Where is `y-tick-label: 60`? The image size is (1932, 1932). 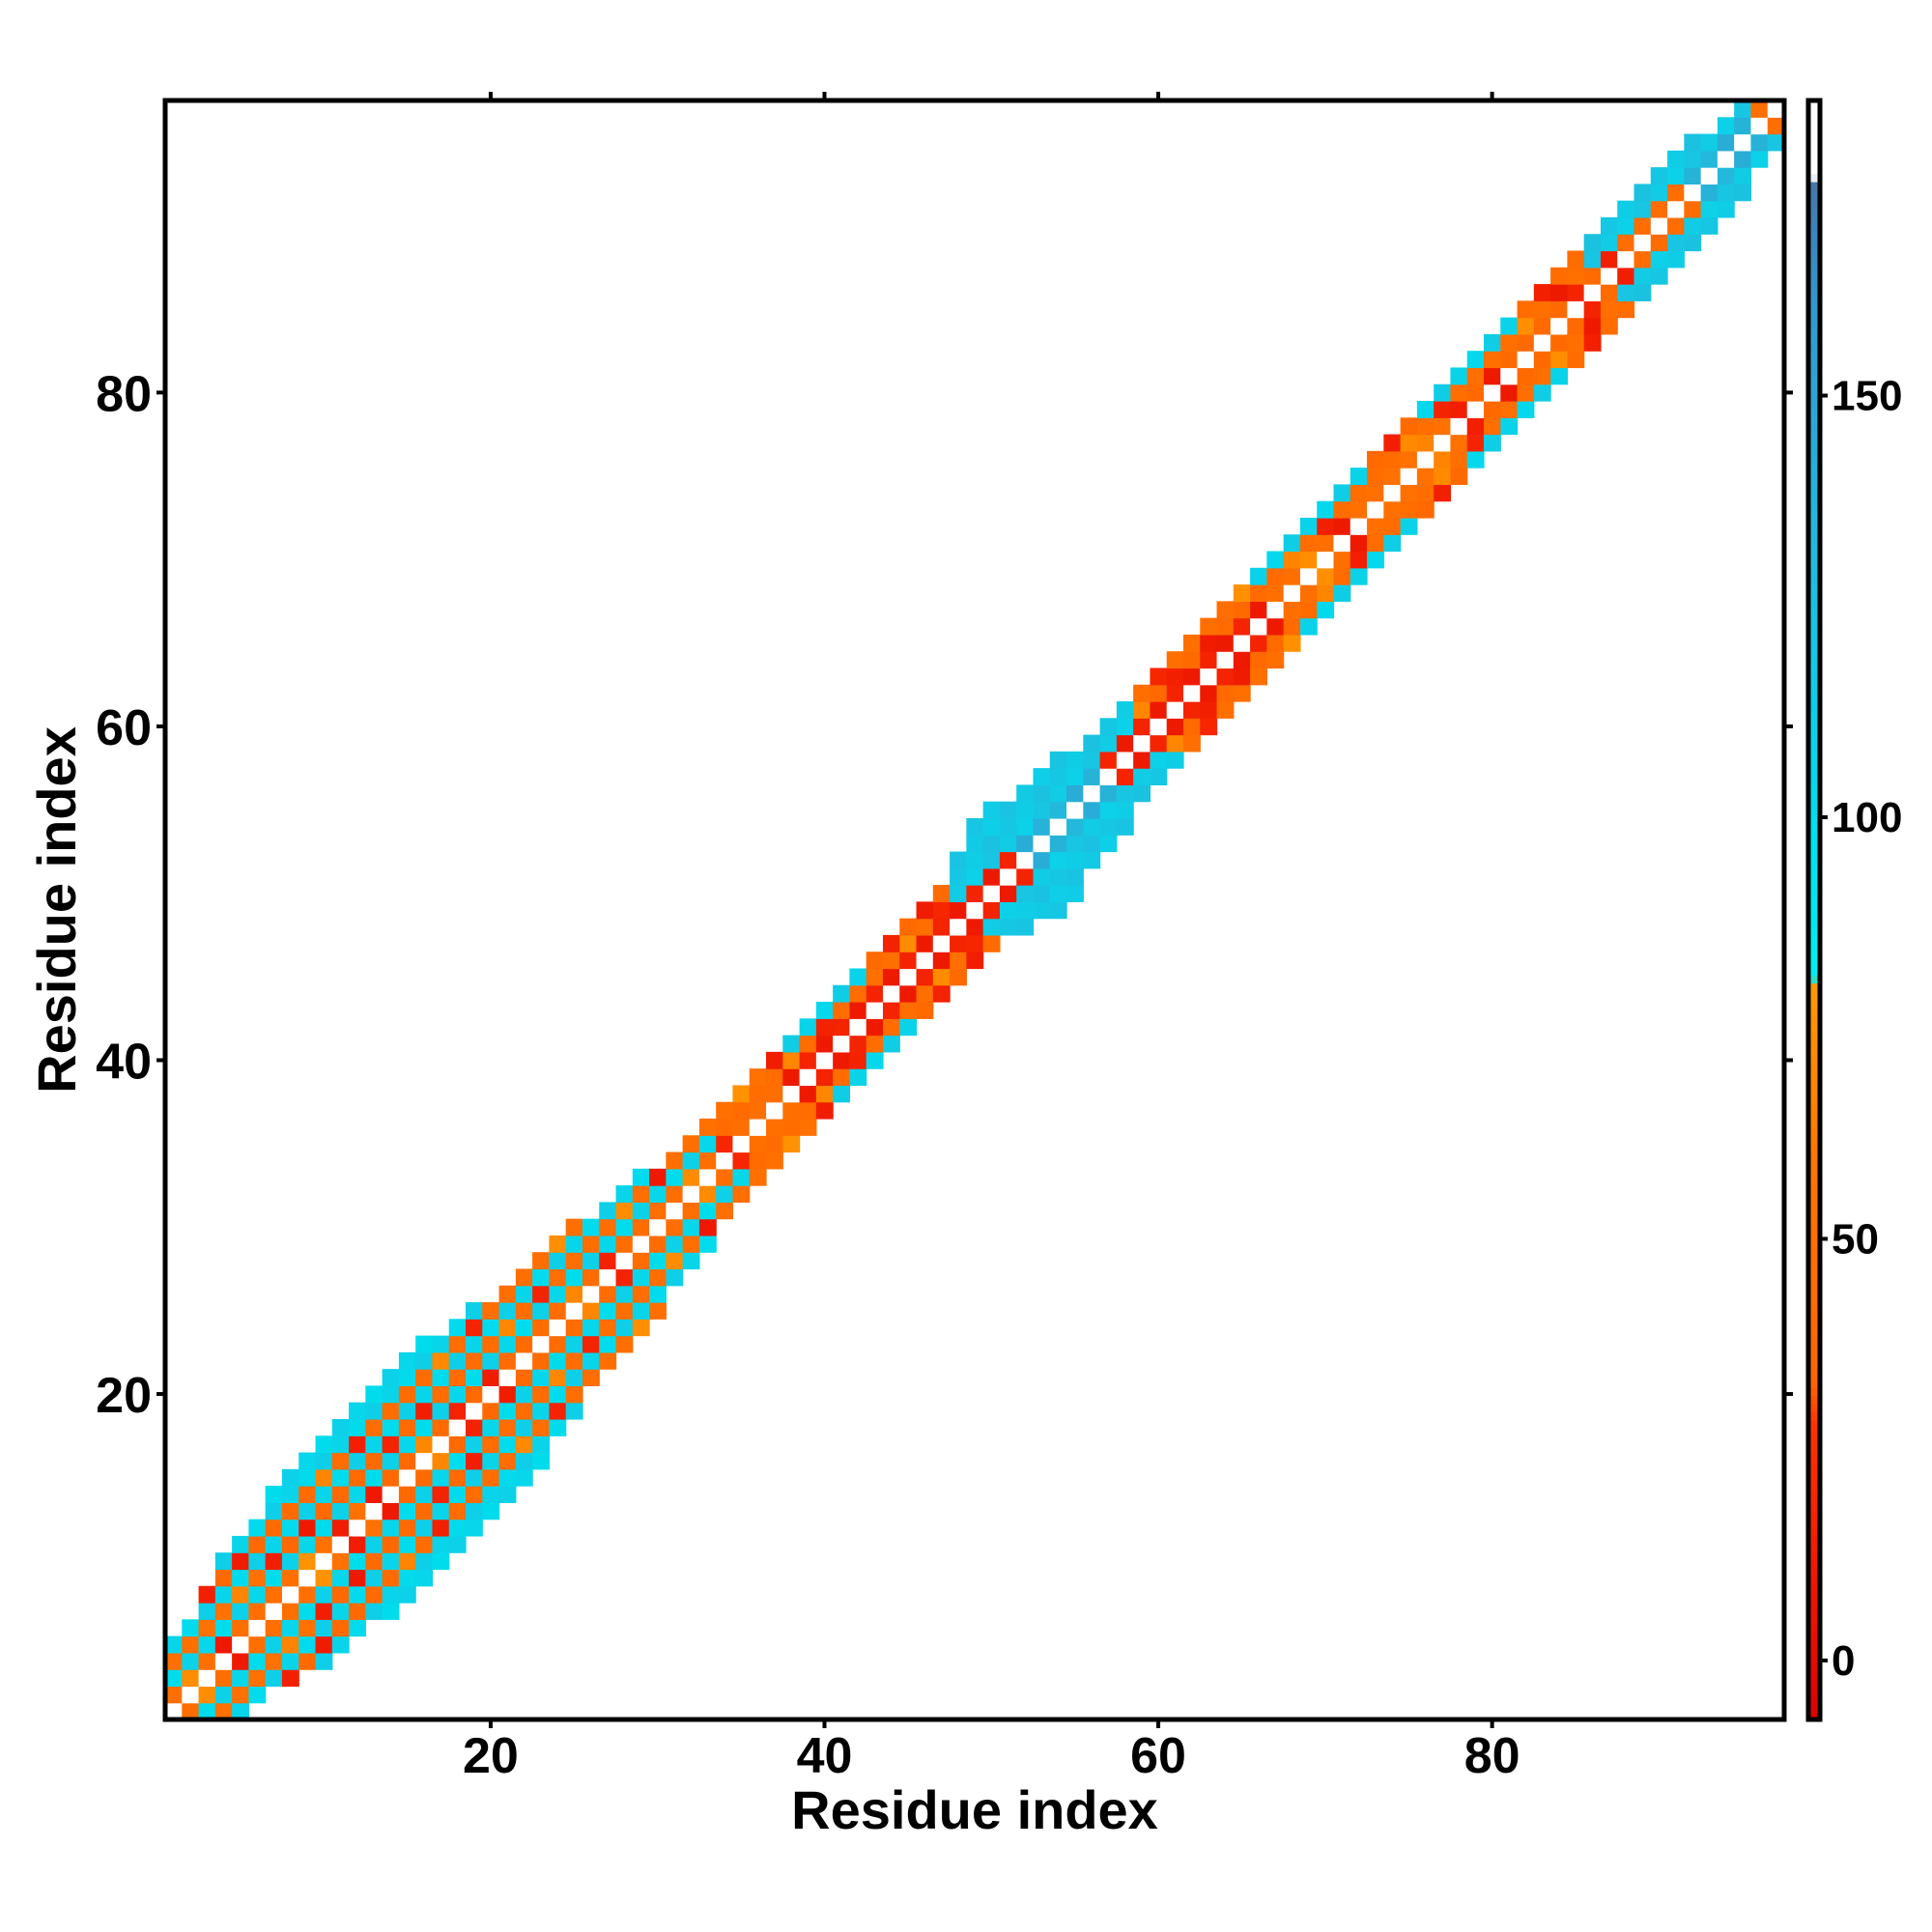
y-tick-label: 60 is located at coordinates (124, 728).